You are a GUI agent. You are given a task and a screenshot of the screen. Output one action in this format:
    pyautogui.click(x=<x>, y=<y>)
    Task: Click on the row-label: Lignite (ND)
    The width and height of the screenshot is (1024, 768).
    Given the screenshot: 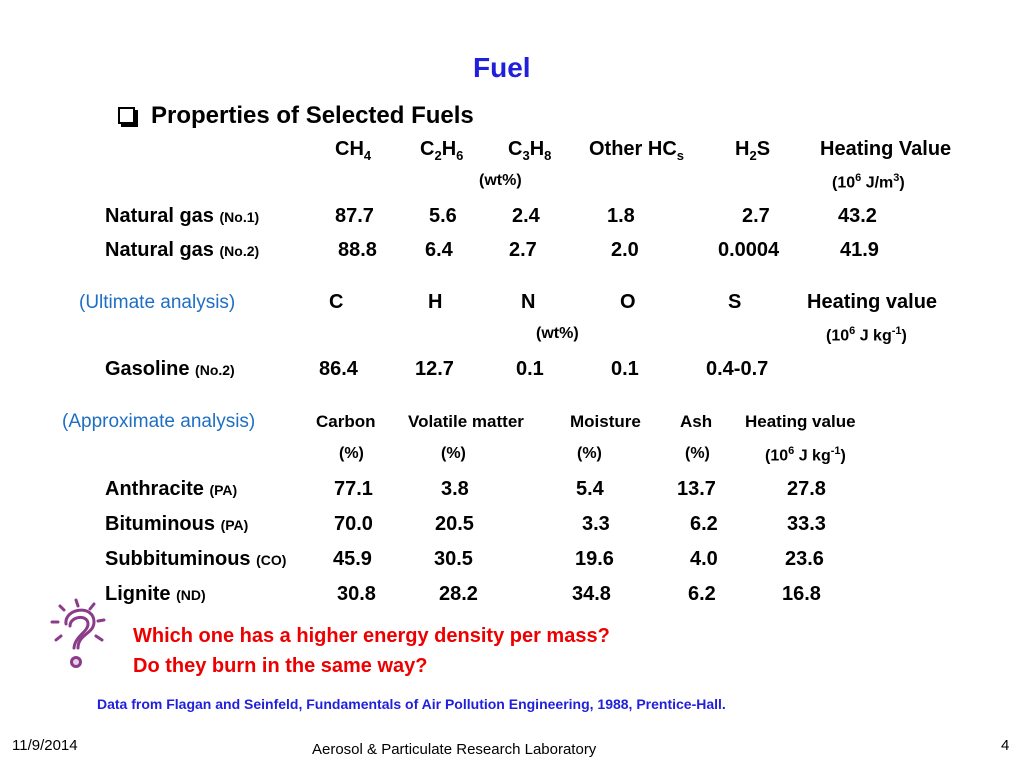 What is the action you would take?
    pyautogui.click(x=155, y=594)
    